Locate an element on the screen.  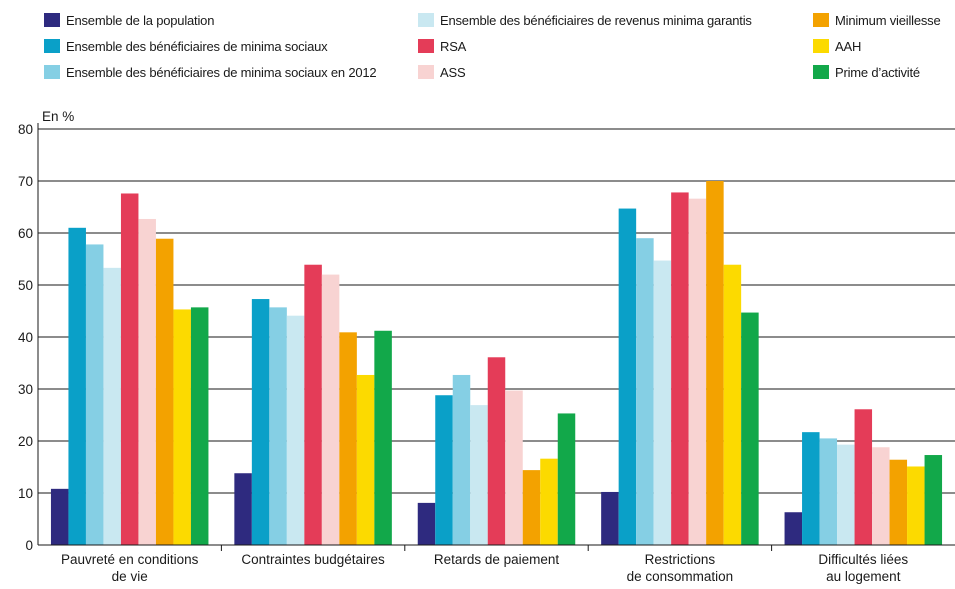
y-tick-label: 60 is located at coordinates (25, 233).